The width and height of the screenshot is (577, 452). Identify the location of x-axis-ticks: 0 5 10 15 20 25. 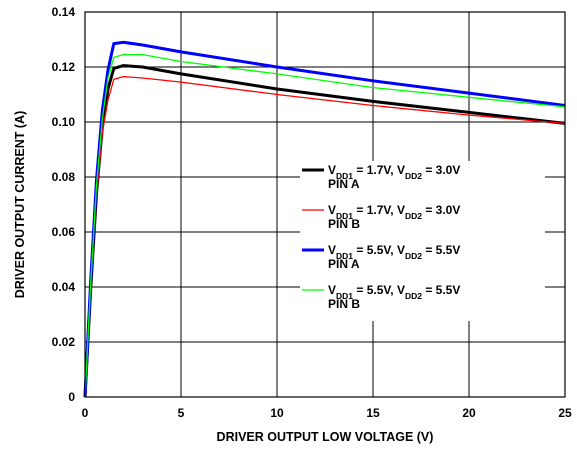
(327, 413).